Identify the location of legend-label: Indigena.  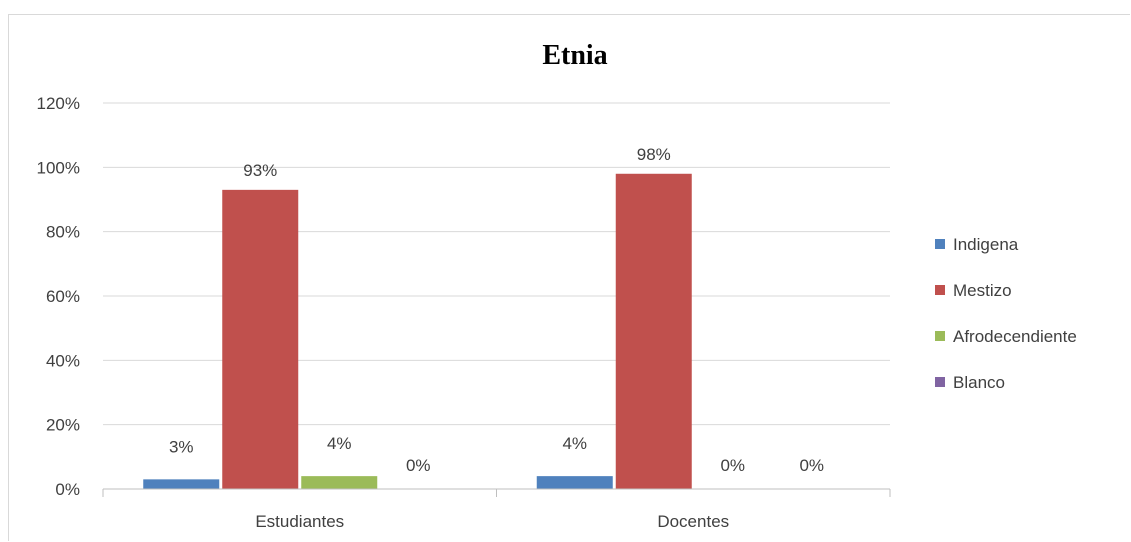
(986, 244).